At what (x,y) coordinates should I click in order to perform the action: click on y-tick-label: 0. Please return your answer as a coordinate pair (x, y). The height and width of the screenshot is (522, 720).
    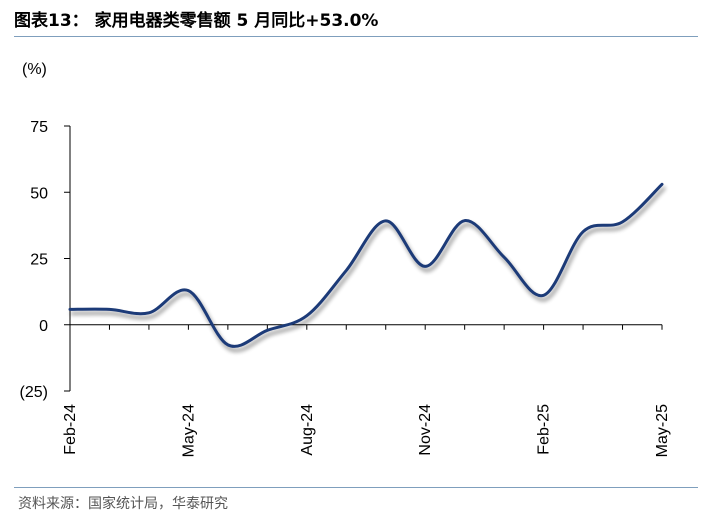
    Looking at the image, I should click on (43, 326).